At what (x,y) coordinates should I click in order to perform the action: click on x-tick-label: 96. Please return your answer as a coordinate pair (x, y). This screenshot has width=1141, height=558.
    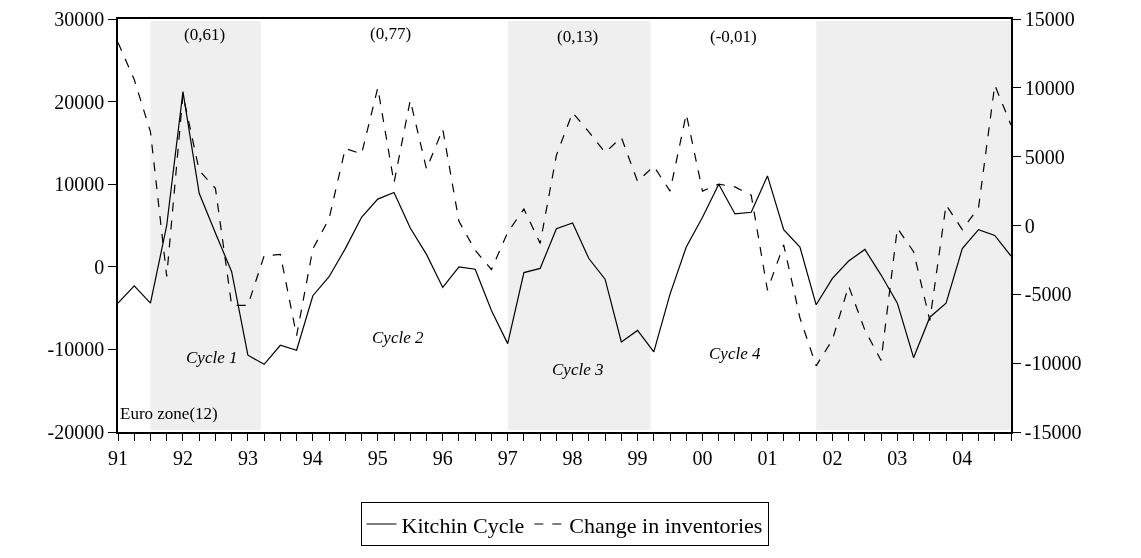
    Looking at the image, I should click on (442, 457).